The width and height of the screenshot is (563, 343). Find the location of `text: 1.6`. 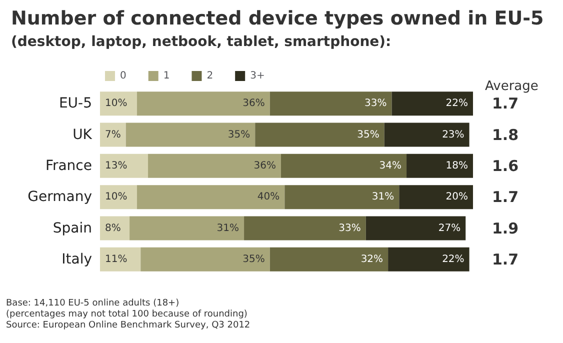

text: 1.6 is located at coordinates (505, 165).